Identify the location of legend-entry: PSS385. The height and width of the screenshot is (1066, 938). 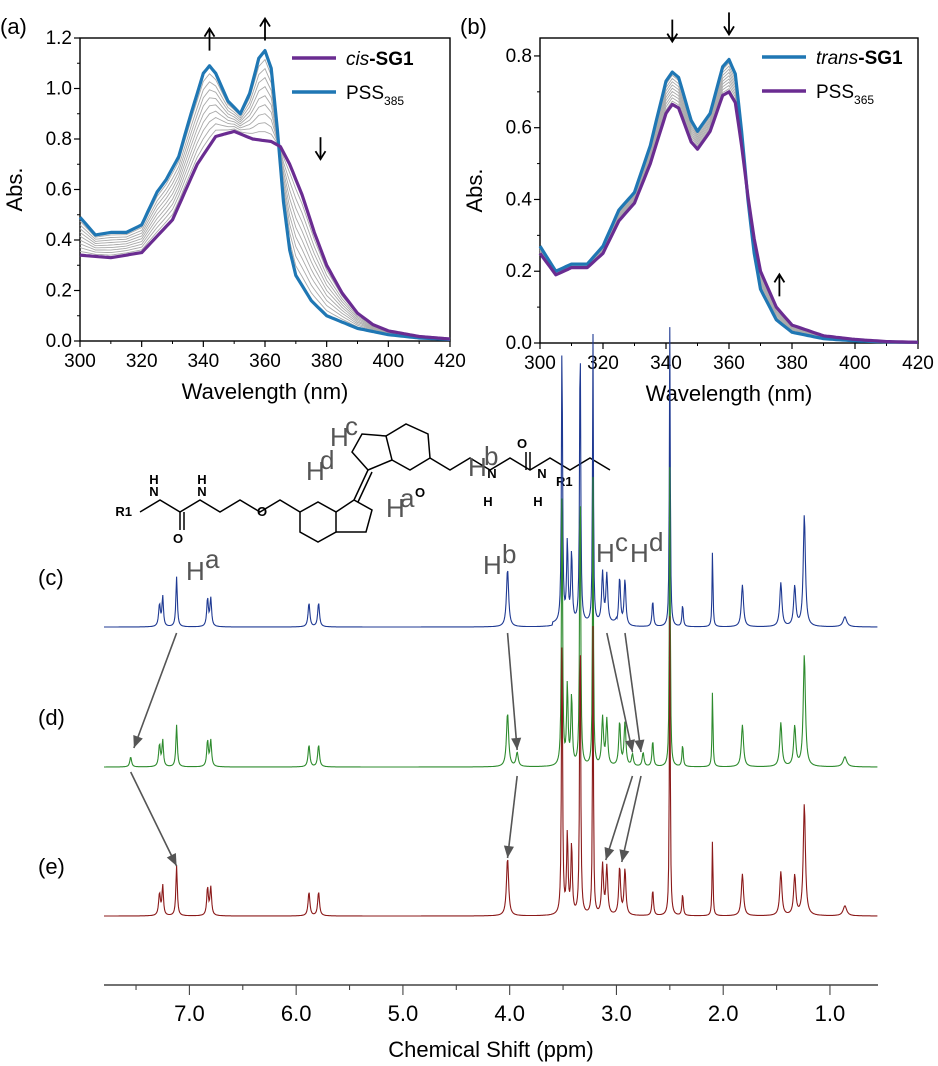
(375, 95).